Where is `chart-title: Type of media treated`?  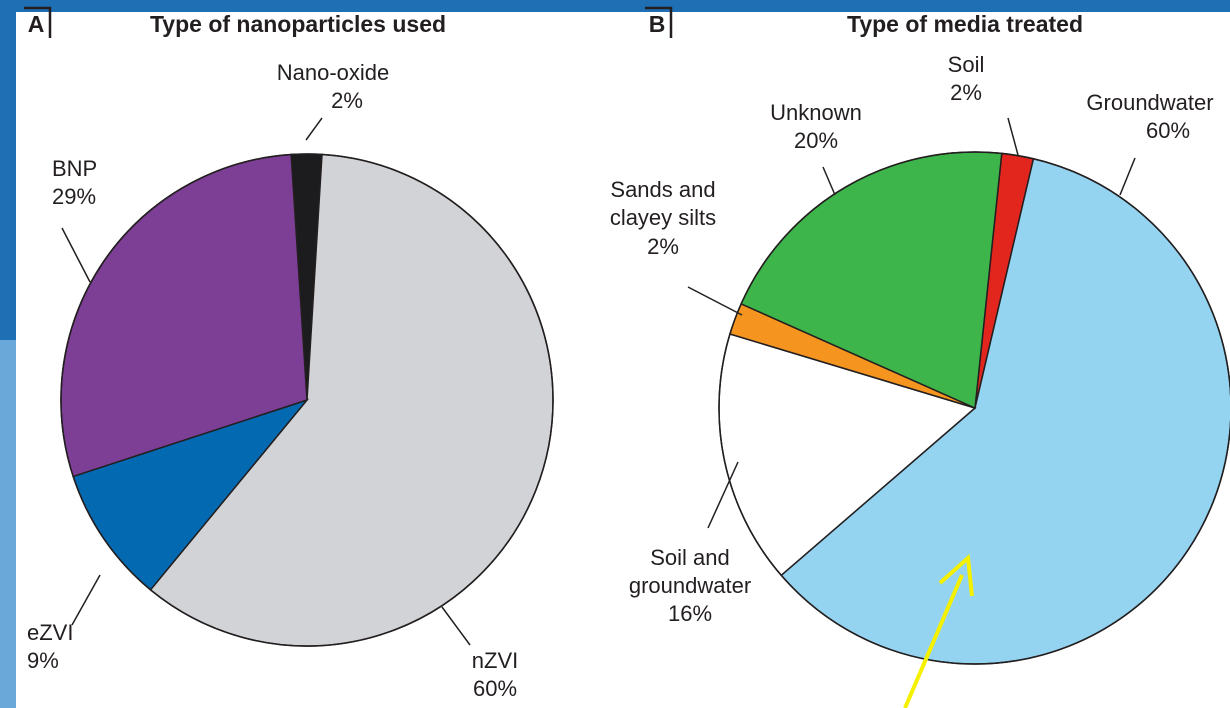
chart-title: Type of media treated is located at coordinates (965, 24).